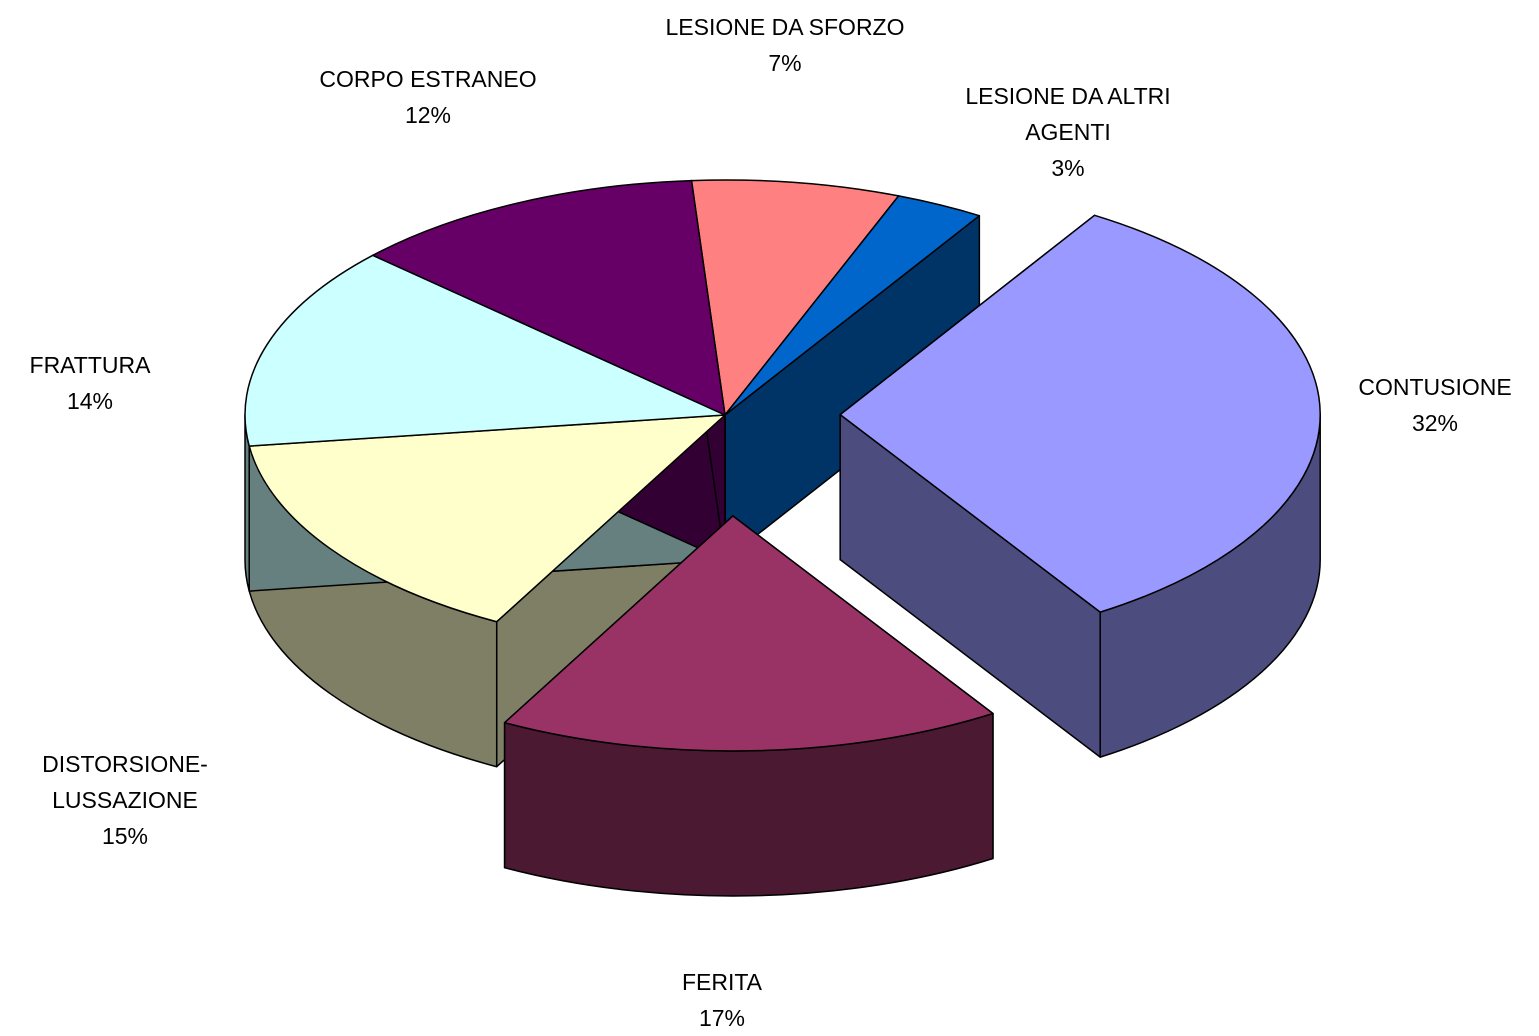 This screenshot has height=1036, width=1539. Describe the element at coordinates (428, 79) in the screenshot. I see `category-label: CORPO ESTRANEO` at that location.